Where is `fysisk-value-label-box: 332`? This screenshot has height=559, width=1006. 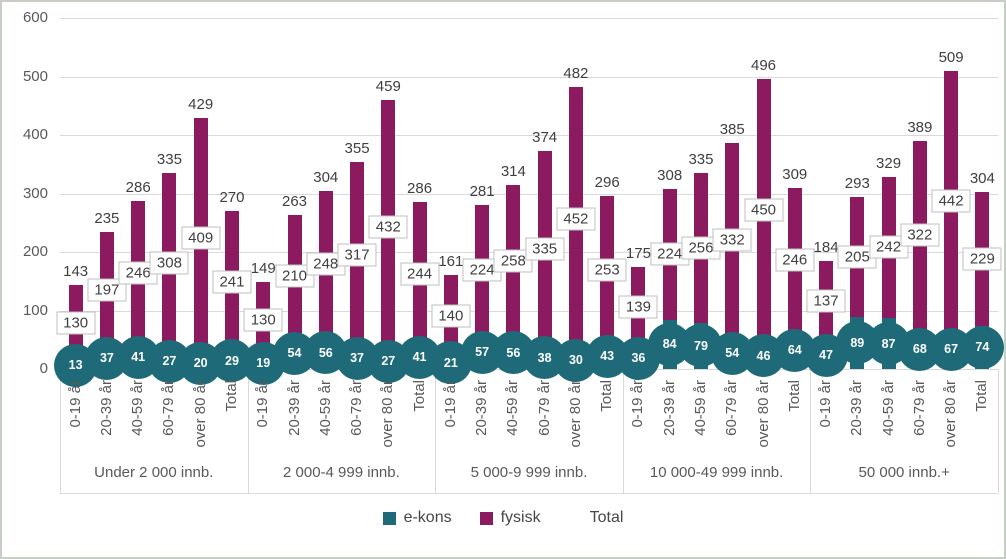 fysisk-value-label-box: 332 is located at coordinates (732, 240).